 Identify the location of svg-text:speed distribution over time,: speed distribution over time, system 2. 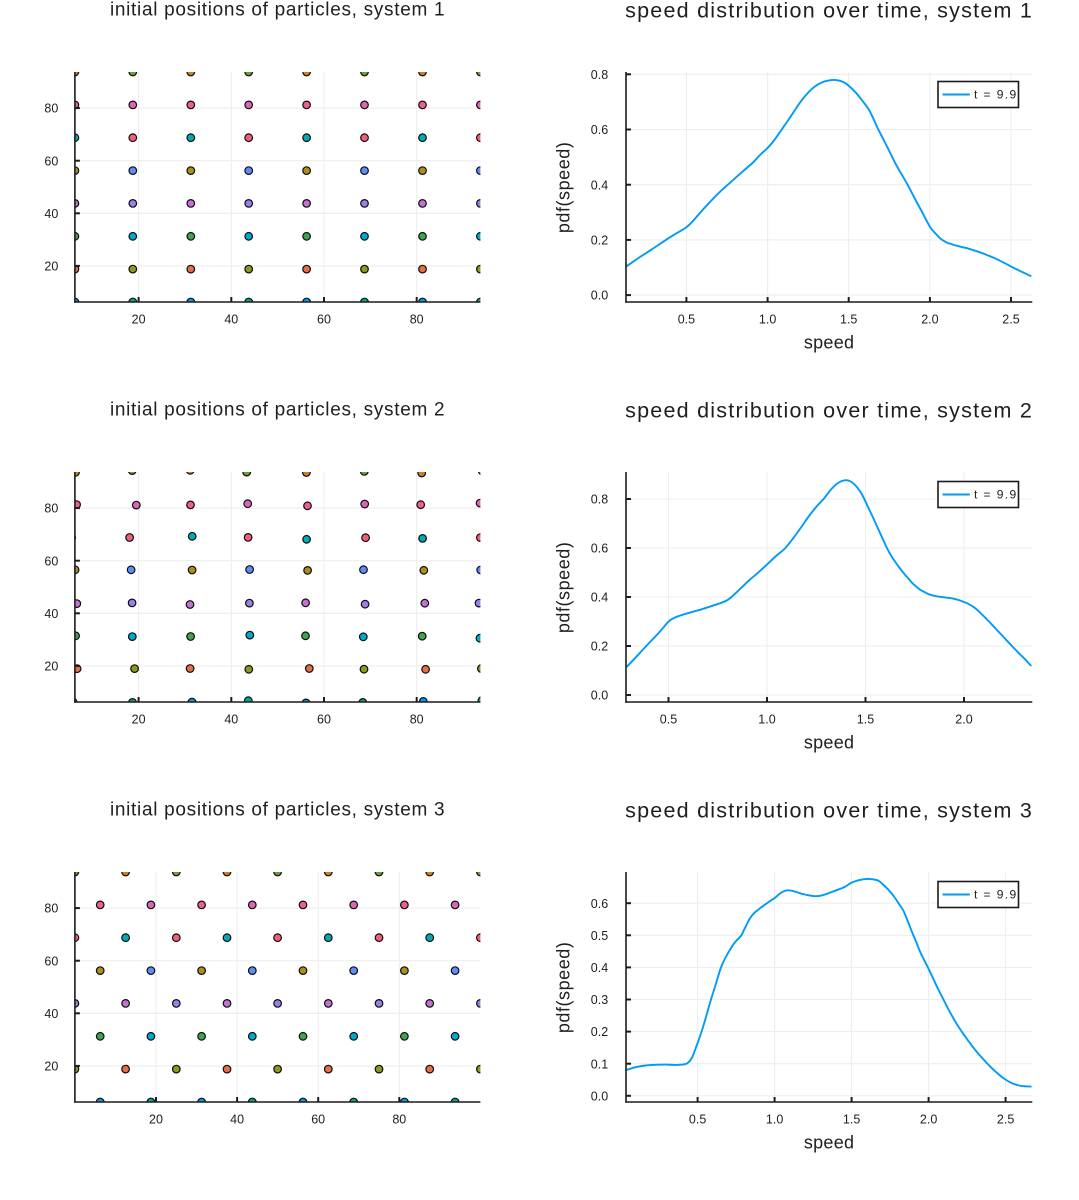
(829, 411).